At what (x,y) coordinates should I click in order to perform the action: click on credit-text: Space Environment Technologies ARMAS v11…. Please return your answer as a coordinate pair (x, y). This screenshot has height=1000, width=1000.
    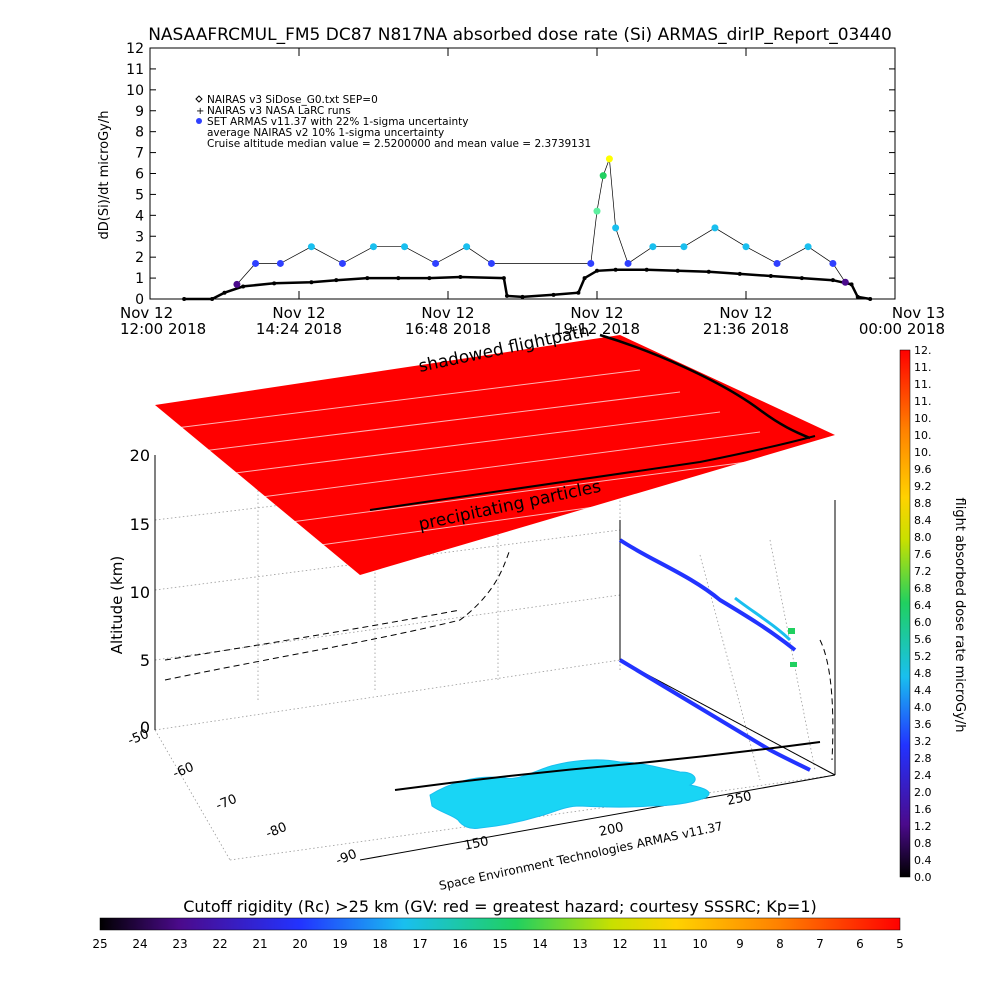
    Looking at the image, I should click on (581, 856).